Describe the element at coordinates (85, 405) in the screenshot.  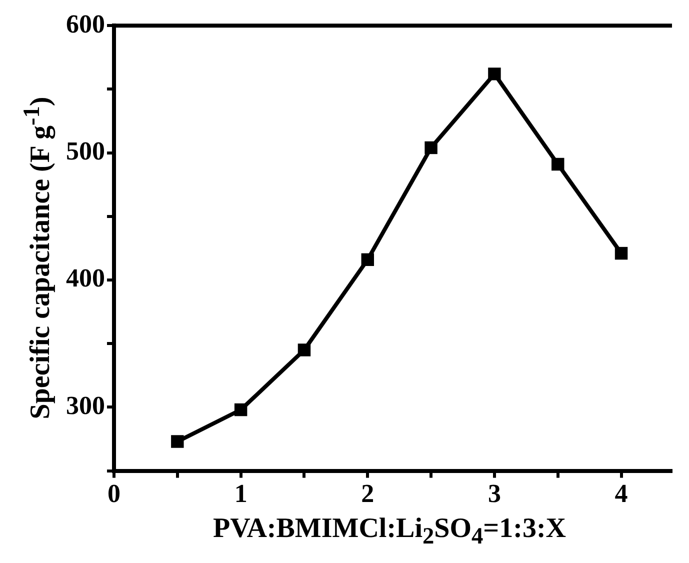
I see `y-tick-label: 300` at that location.